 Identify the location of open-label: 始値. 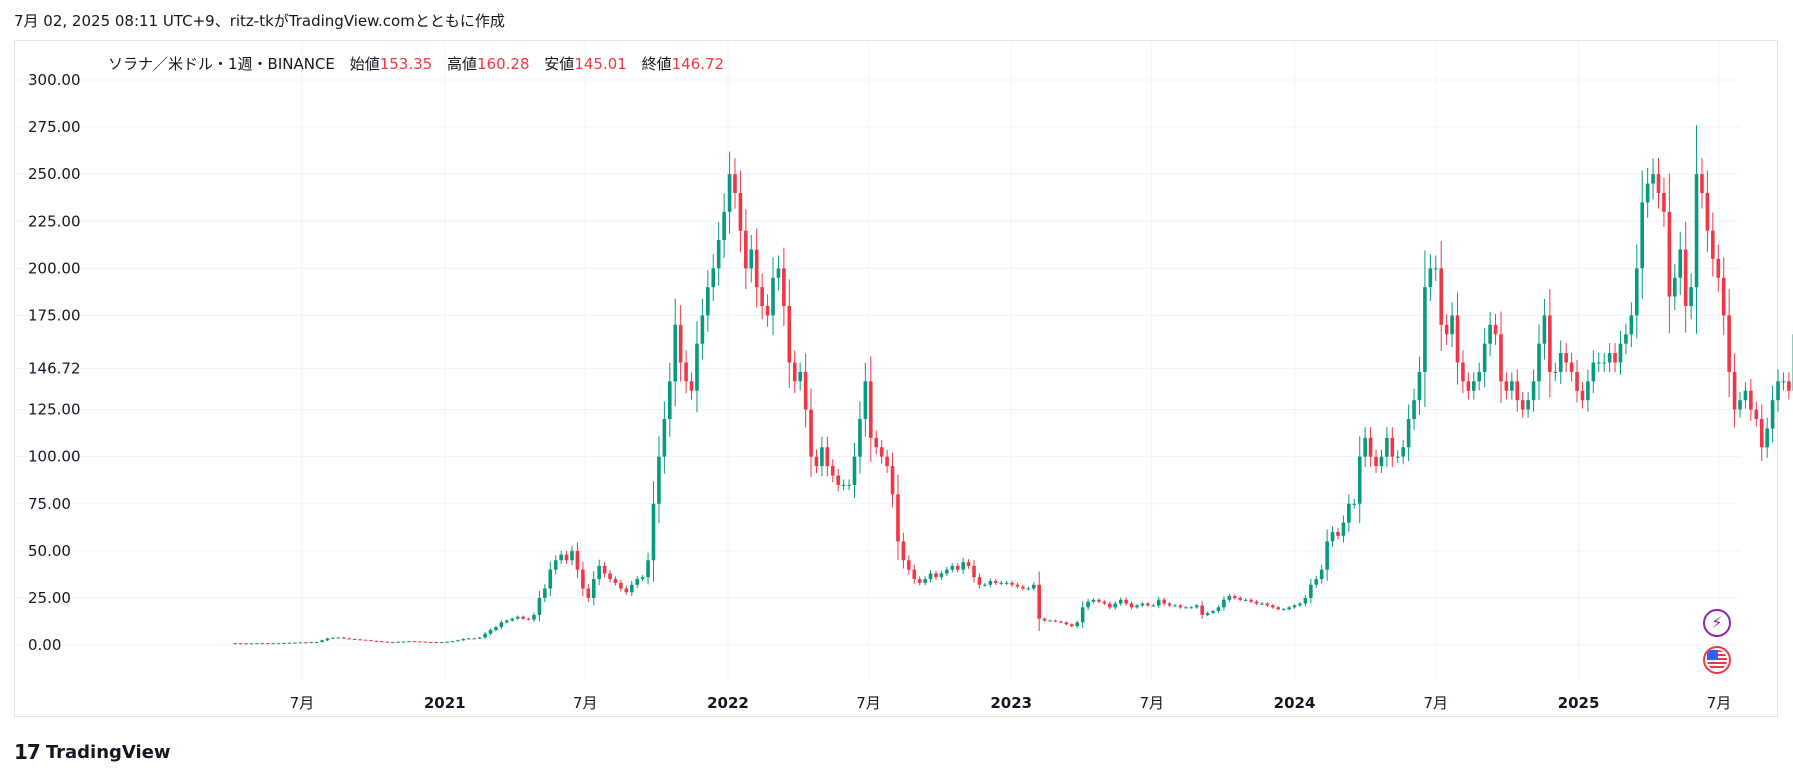
(364, 64).